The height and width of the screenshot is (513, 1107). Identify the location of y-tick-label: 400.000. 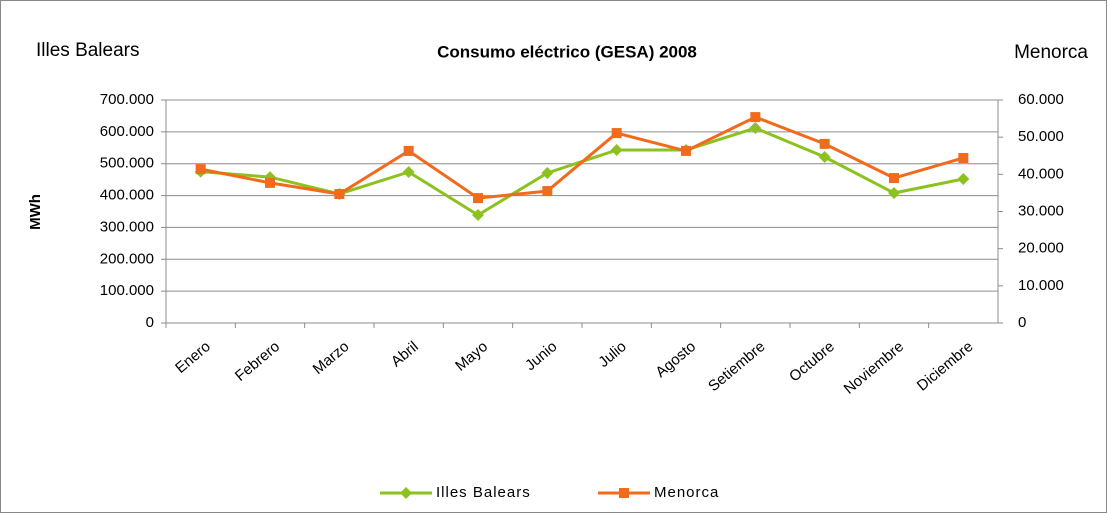
(127, 195).